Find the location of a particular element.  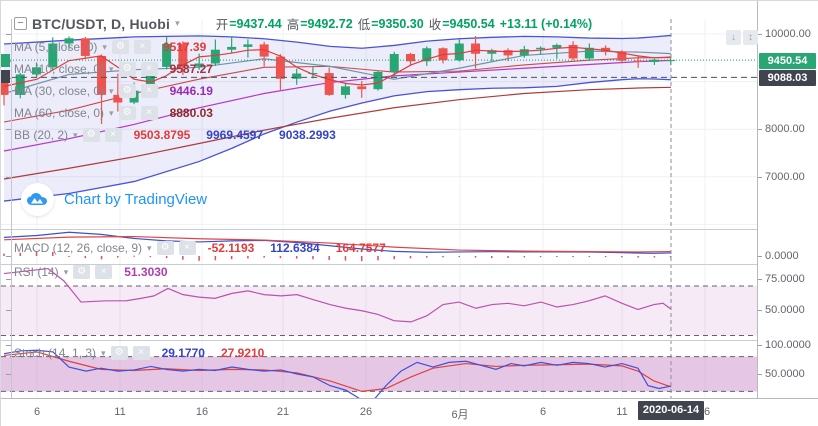

tradingview-logo-icon is located at coordinates (37, 199).